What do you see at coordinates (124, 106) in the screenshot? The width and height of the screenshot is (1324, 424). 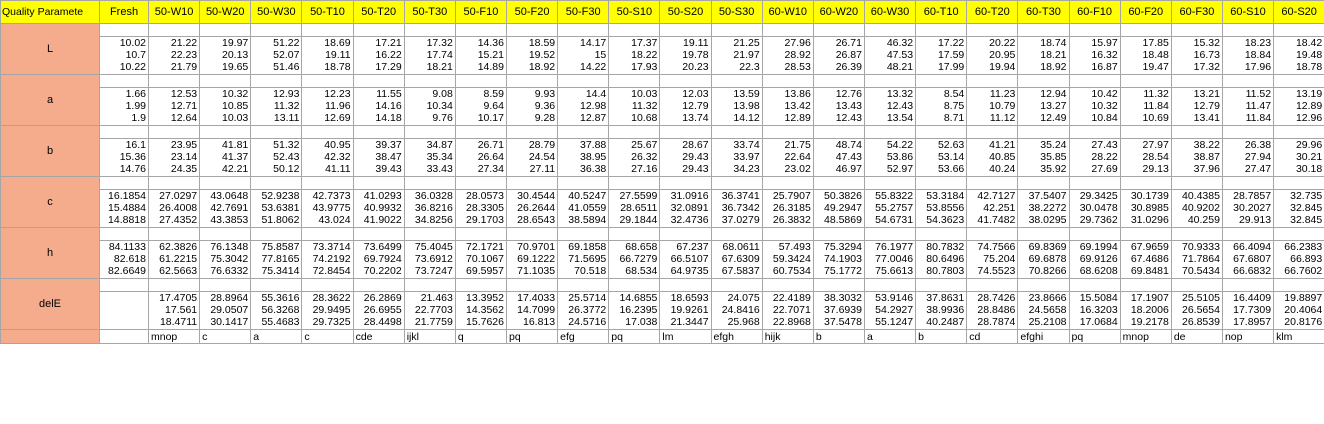 I see `value-cell: 1.66 1.99 1.9` at bounding box center [124, 106].